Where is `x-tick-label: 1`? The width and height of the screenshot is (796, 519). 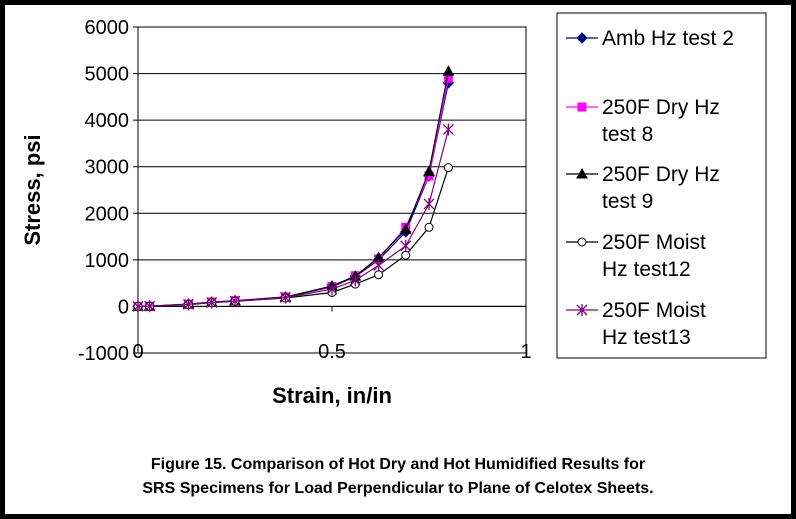 x-tick-label: 1 is located at coordinates (525, 352).